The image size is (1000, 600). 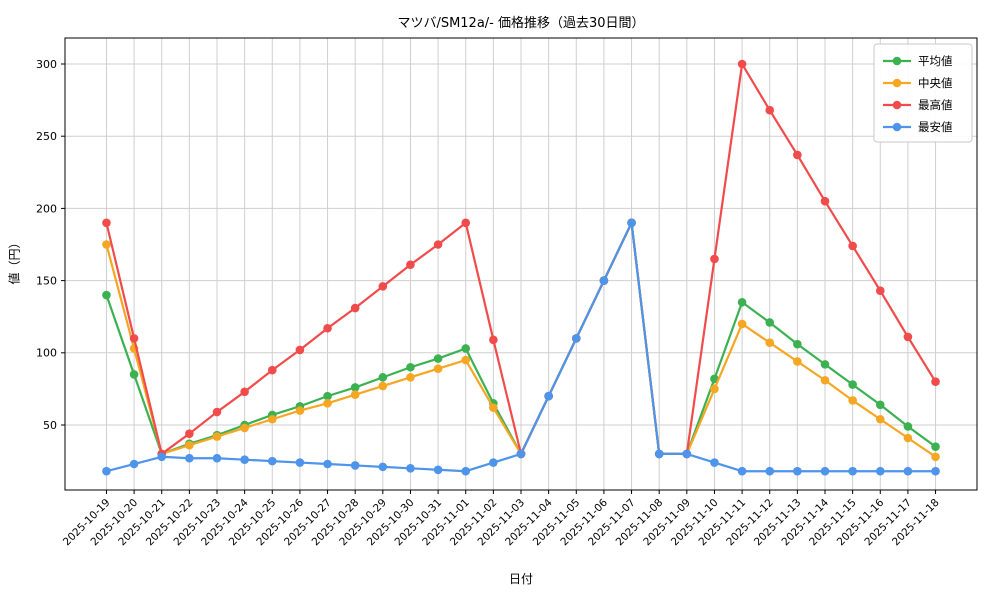 What do you see at coordinates (50, 245) in the screenshot?
I see `y-axis: 50 100 150 200 250 300` at bounding box center [50, 245].